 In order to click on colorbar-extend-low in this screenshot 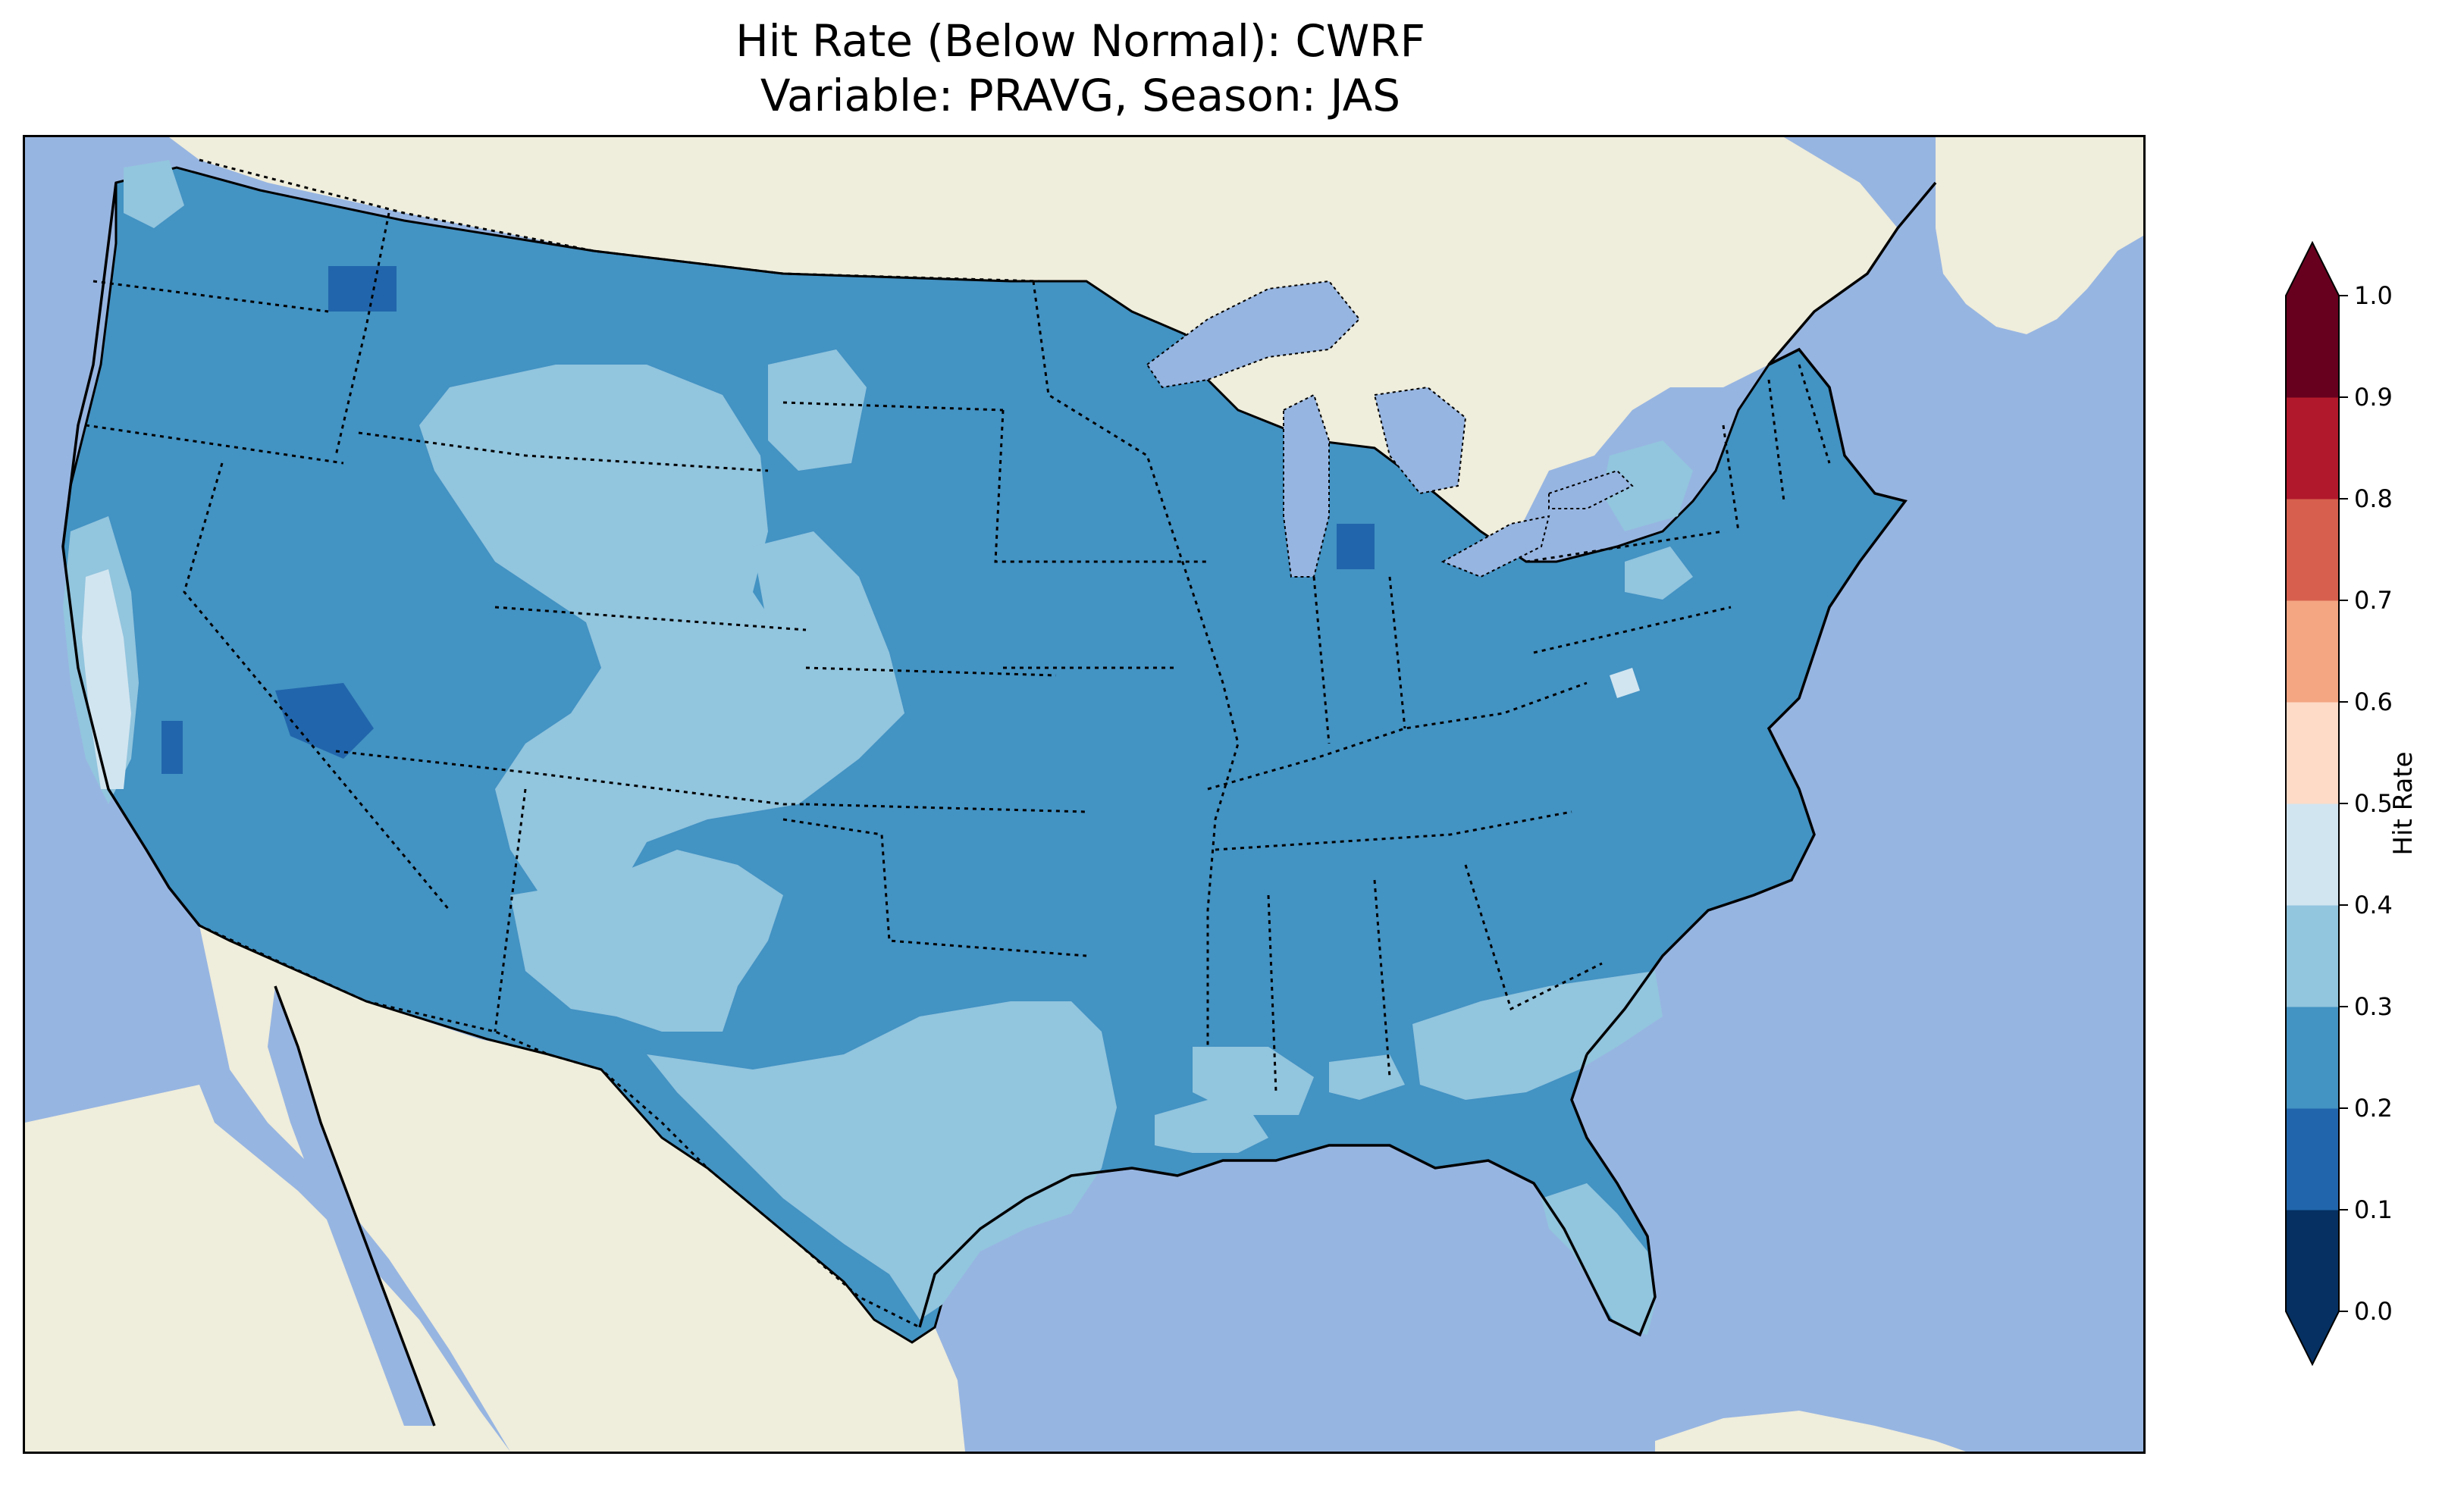, I will do `click(2313, 1337)`.